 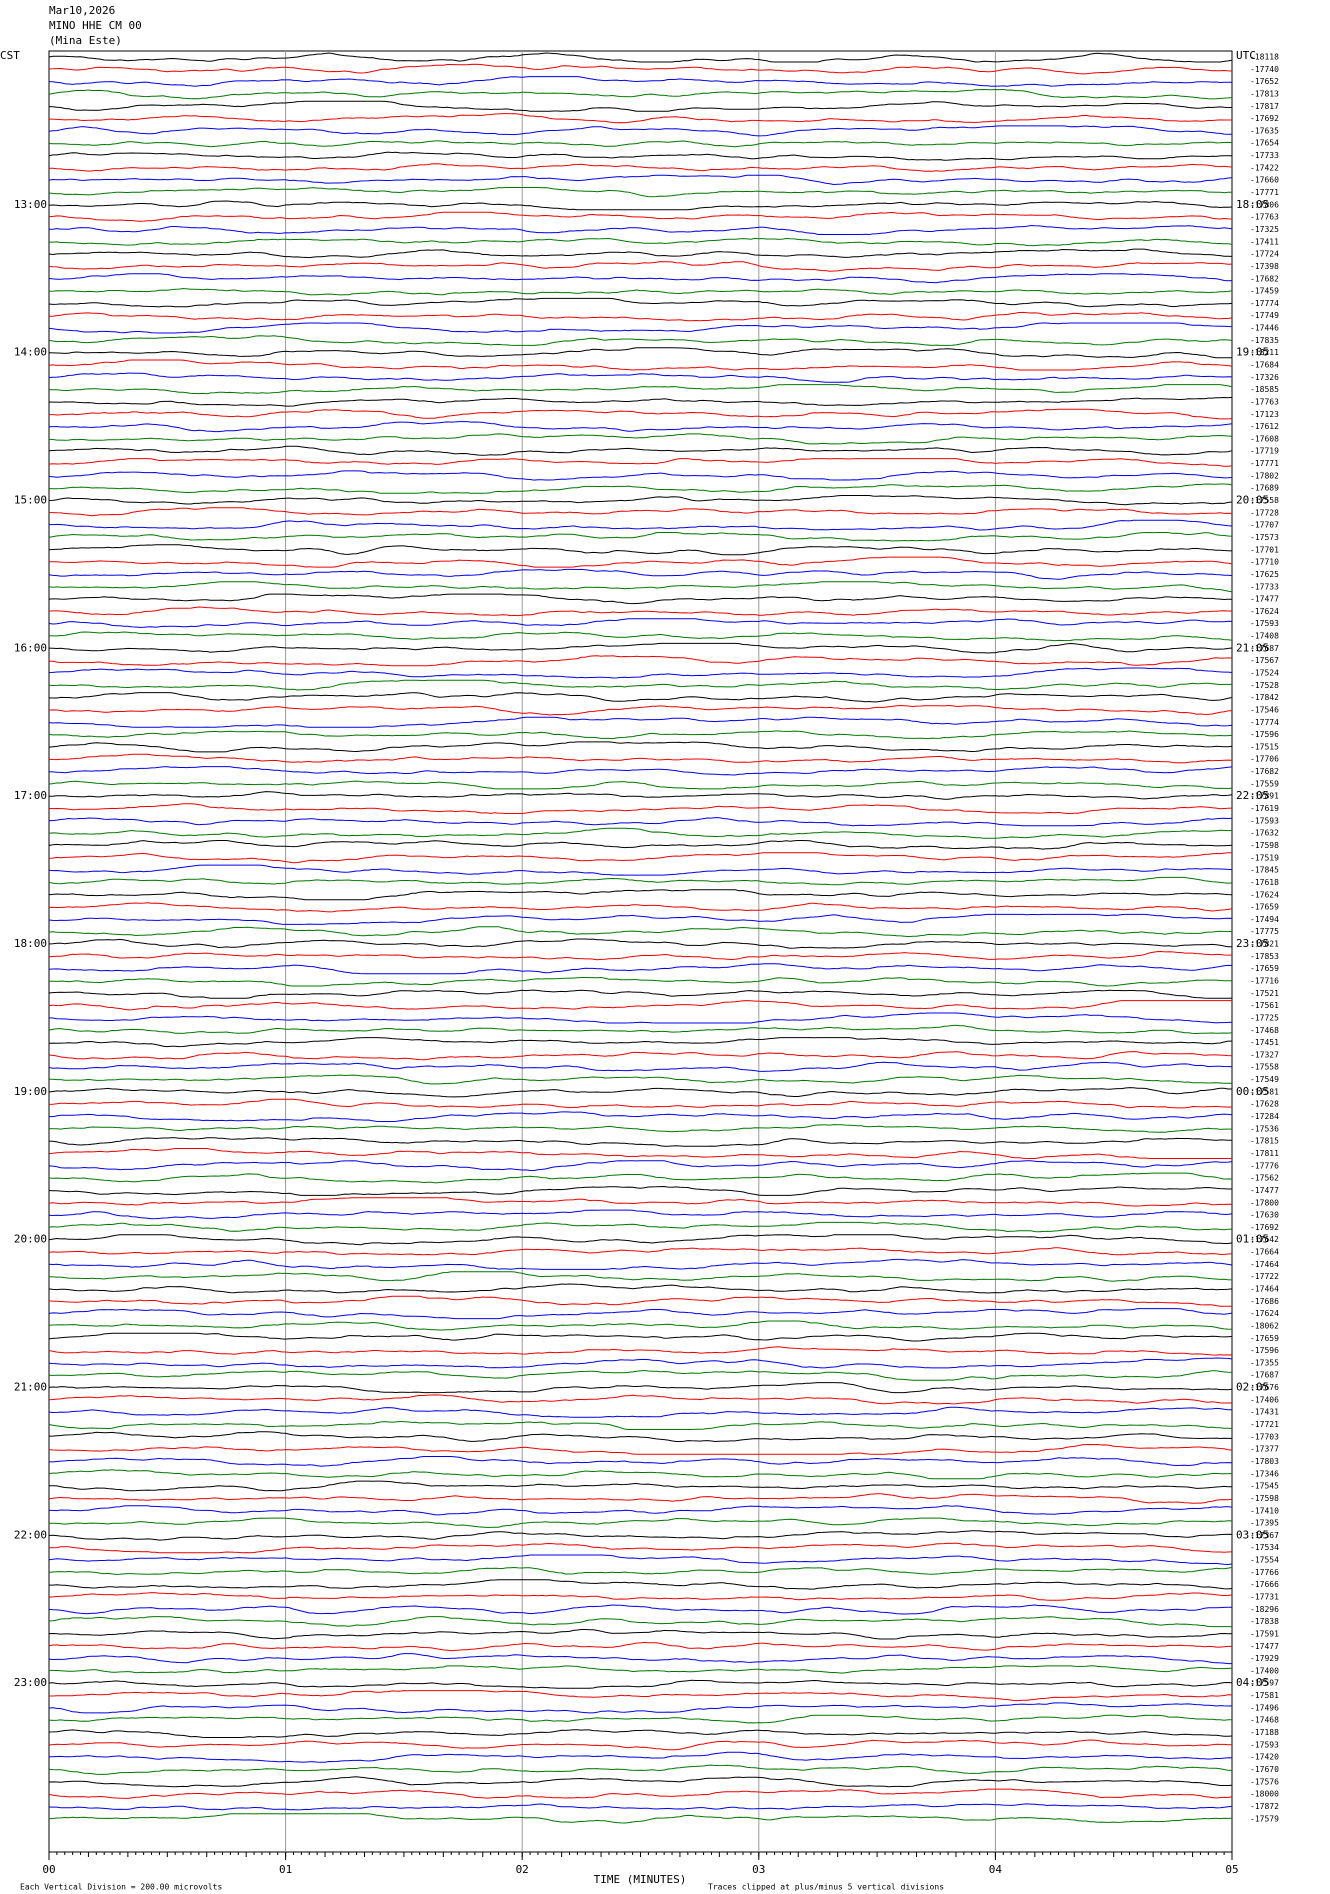 I want to click on trace-offset: -17325, so click(x=1264, y=229).